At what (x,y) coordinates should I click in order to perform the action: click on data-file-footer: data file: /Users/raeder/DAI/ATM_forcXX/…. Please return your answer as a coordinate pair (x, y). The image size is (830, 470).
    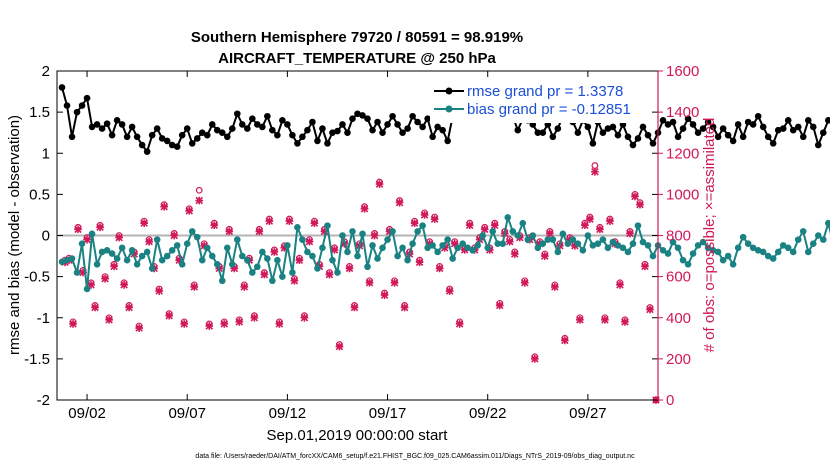
    Looking at the image, I should click on (415, 456).